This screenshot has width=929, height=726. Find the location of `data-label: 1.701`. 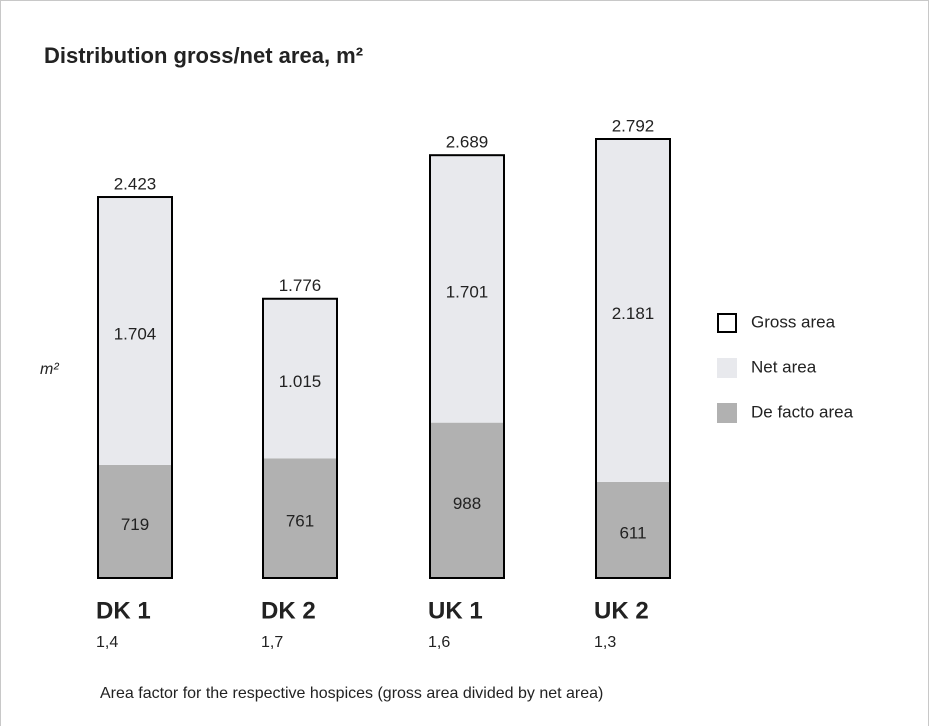

data-label: 1.701 is located at coordinates (467, 291).